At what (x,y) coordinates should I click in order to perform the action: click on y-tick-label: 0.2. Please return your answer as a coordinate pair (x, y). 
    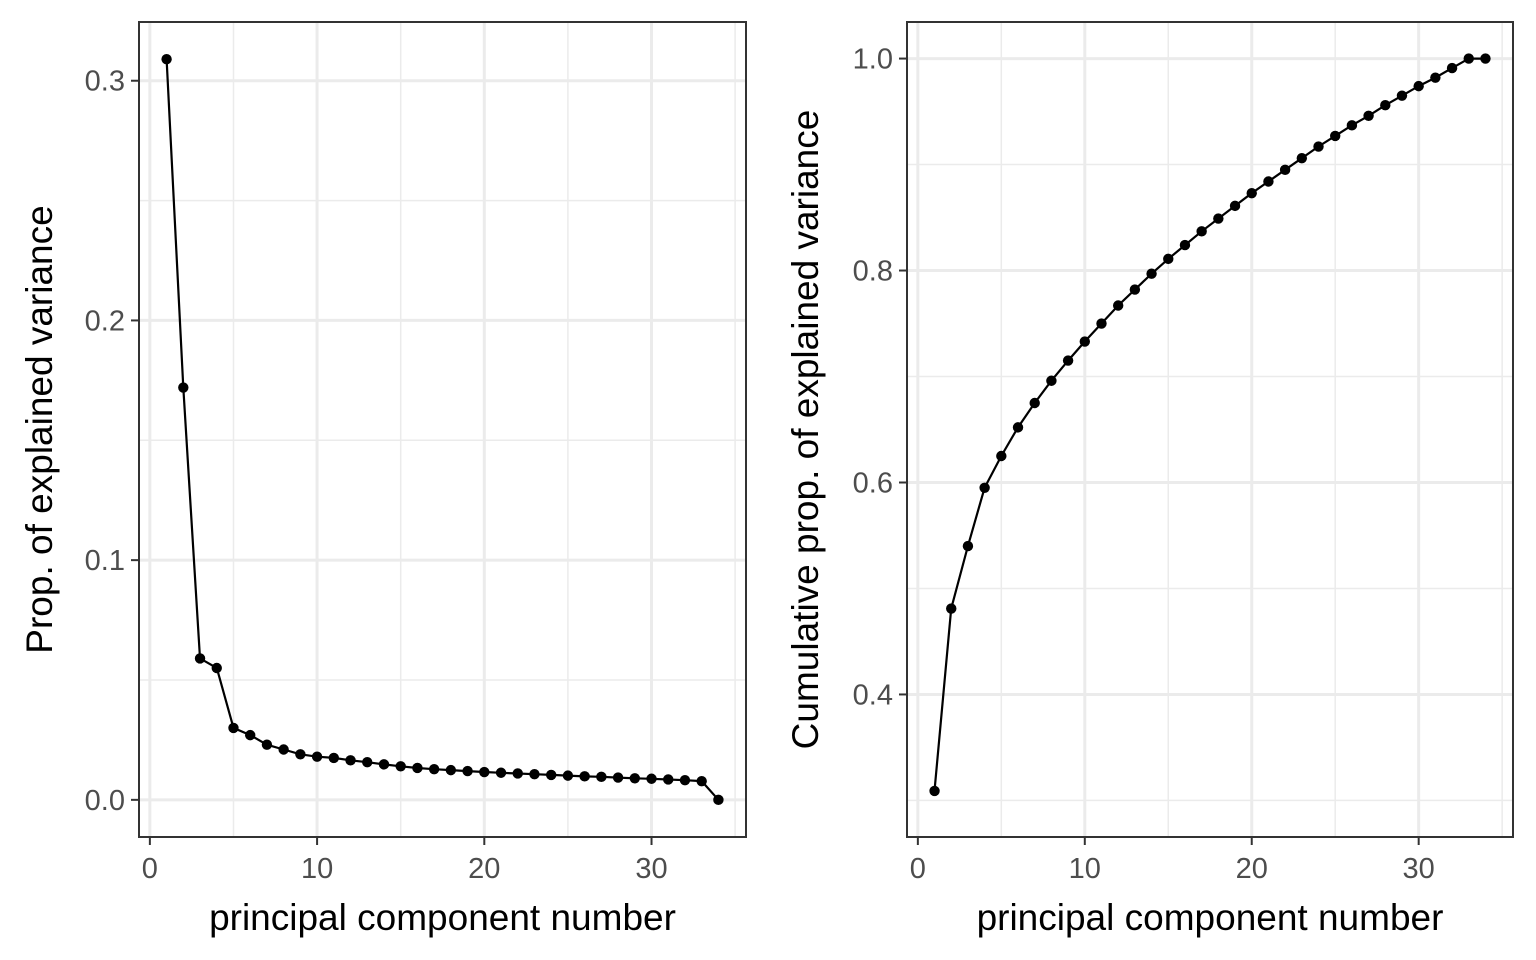
    Looking at the image, I should click on (105, 321).